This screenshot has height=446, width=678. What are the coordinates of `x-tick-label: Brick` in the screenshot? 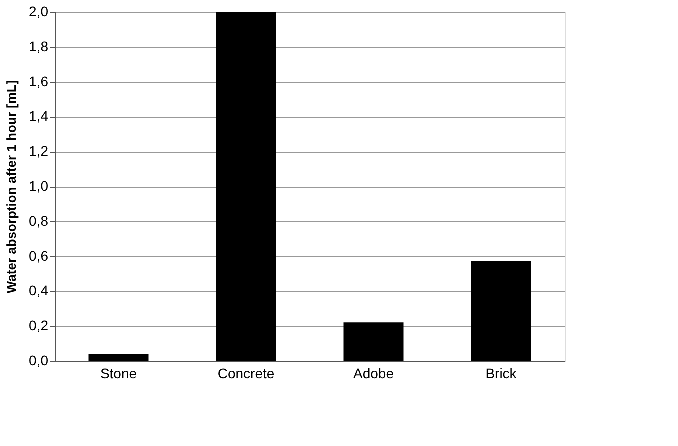 It's located at (502, 374).